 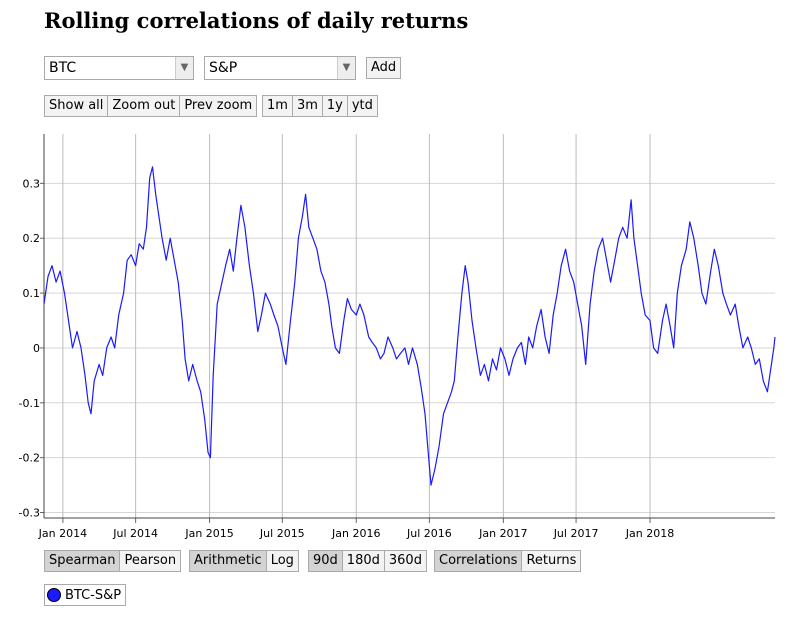 I want to click on x-tick-label: Jan 2018, so click(x=649, y=533).